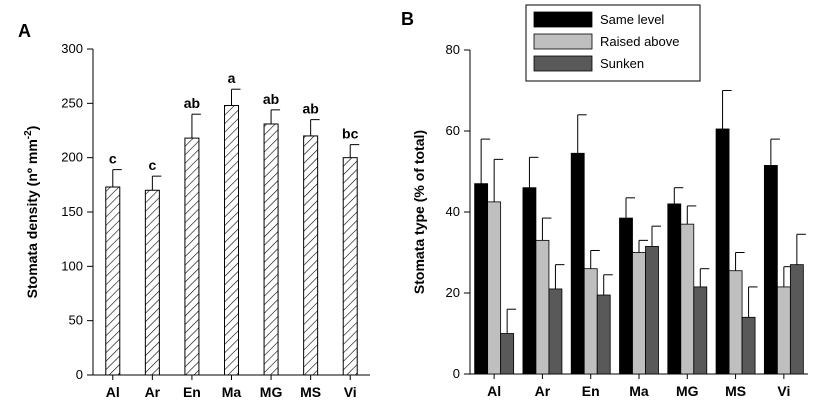  Describe the element at coordinates (639, 391) in the screenshot. I see `panel-b-category-label: Ma` at that location.